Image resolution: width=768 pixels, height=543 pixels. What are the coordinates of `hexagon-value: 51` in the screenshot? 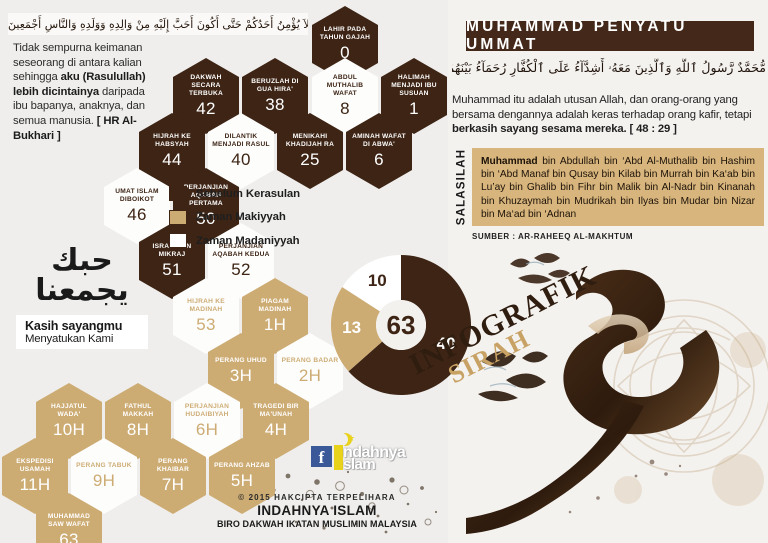 It's located at (172, 269).